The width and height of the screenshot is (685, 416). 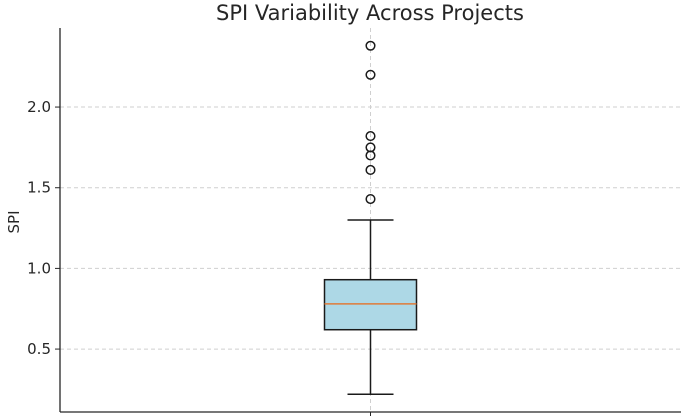 What do you see at coordinates (14, 222) in the screenshot?
I see `y-axis-label: SPI` at bounding box center [14, 222].